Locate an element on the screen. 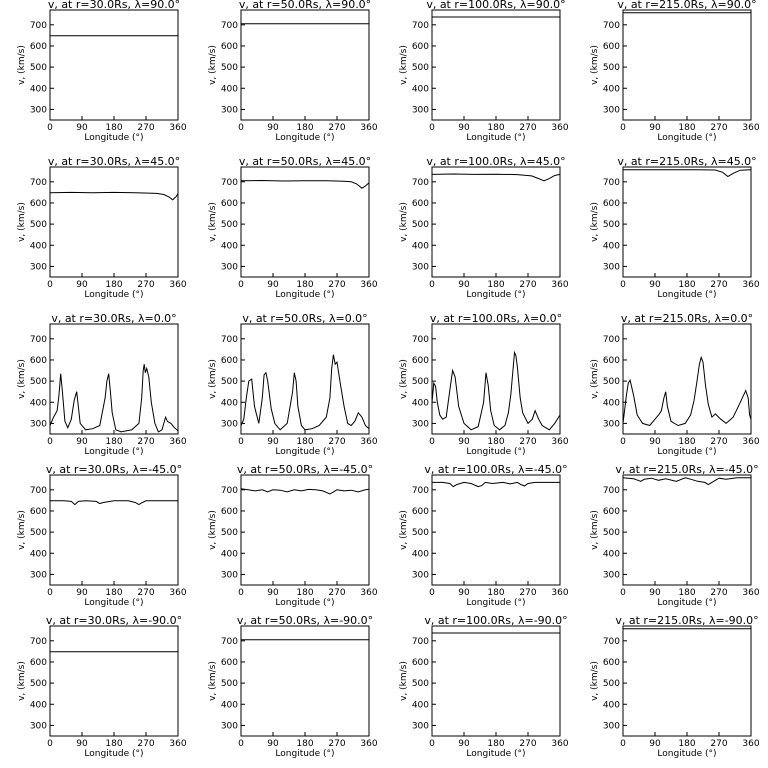 Image resolution: width=768 pixels, height=768 pixels. chart-title: v, at r=100.0Rs, λ=90.0° is located at coordinates (495, 5).